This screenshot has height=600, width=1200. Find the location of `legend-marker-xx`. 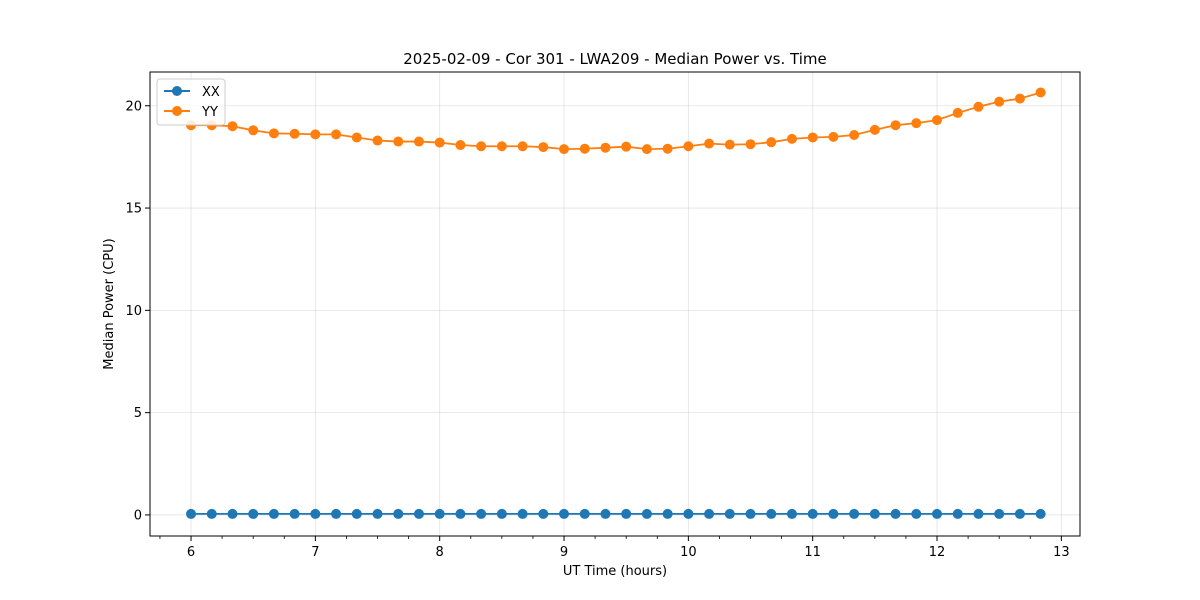

legend-marker-xx is located at coordinates (177, 91).